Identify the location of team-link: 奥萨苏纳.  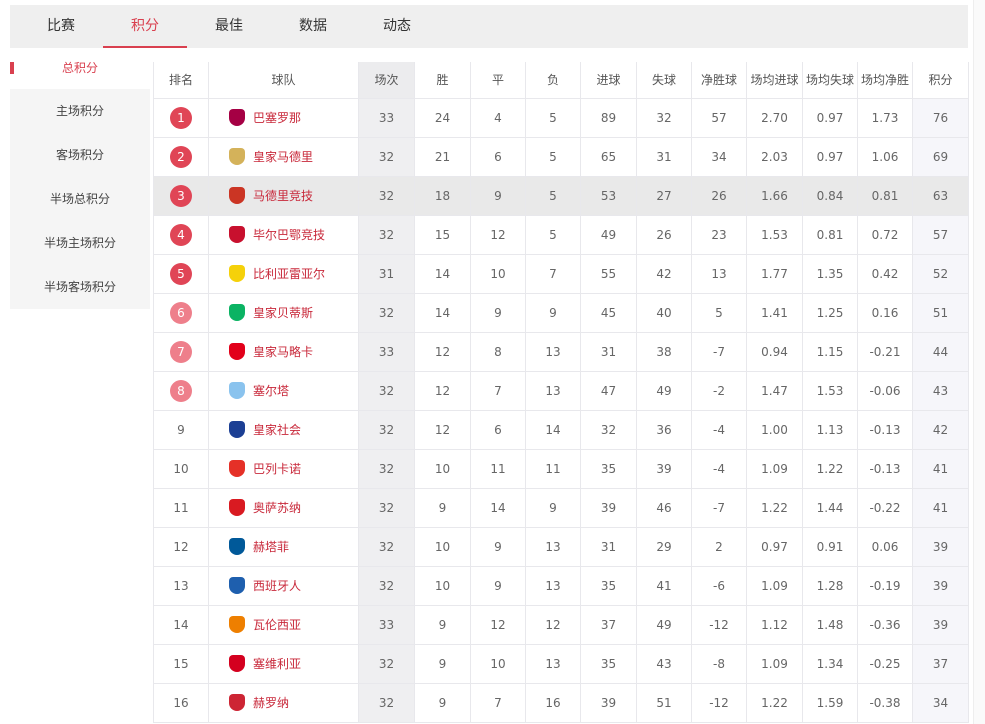
(283, 507).